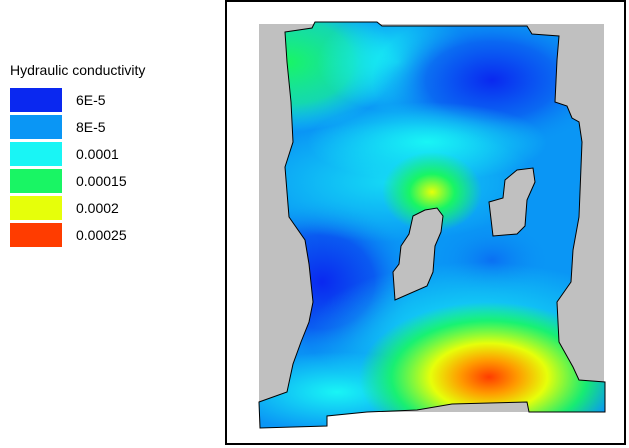 The image size is (629, 448). What do you see at coordinates (91, 99) in the screenshot?
I see `legend-label: 6E-5` at bounding box center [91, 99].